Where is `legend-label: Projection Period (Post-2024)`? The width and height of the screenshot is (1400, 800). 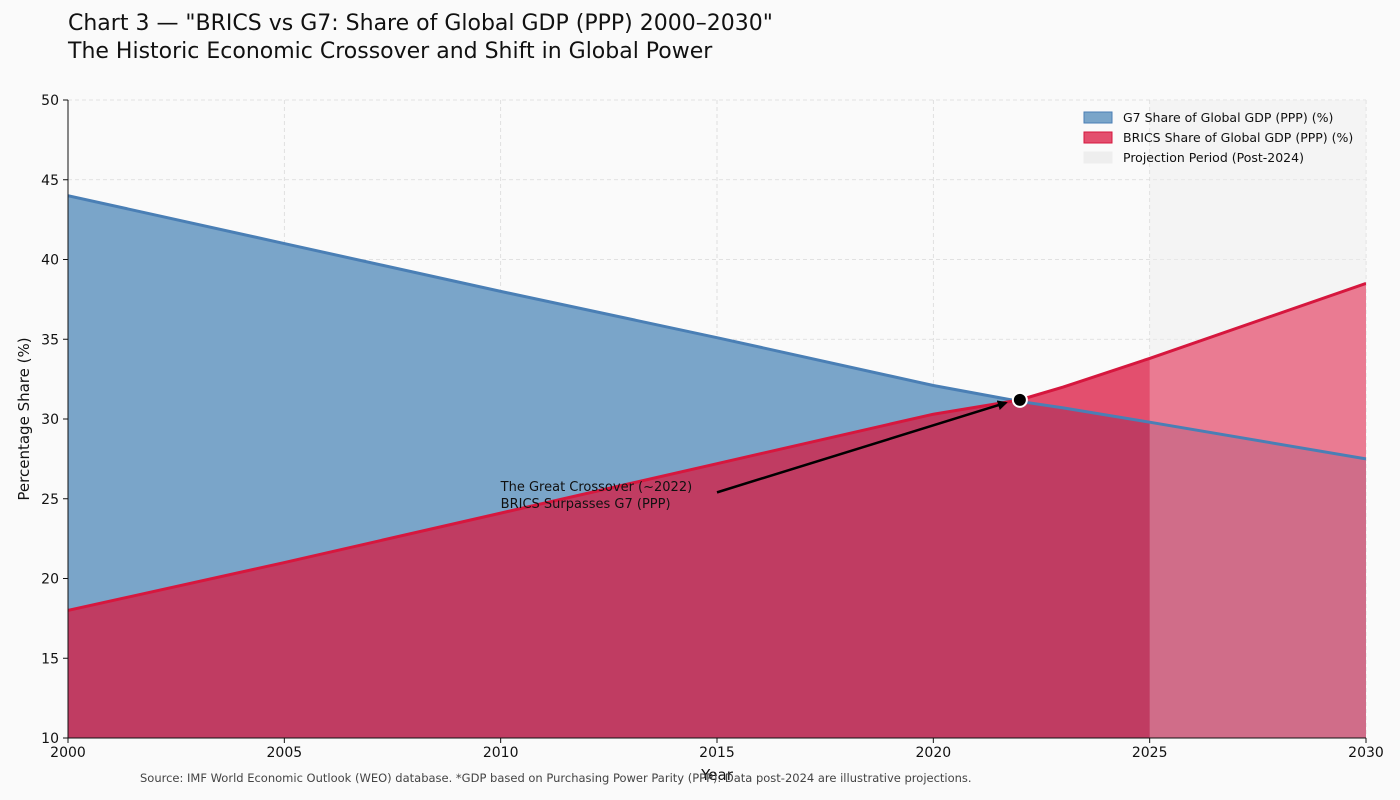 legend-label: Projection Period (Post-2024) is located at coordinates (1213, 157).